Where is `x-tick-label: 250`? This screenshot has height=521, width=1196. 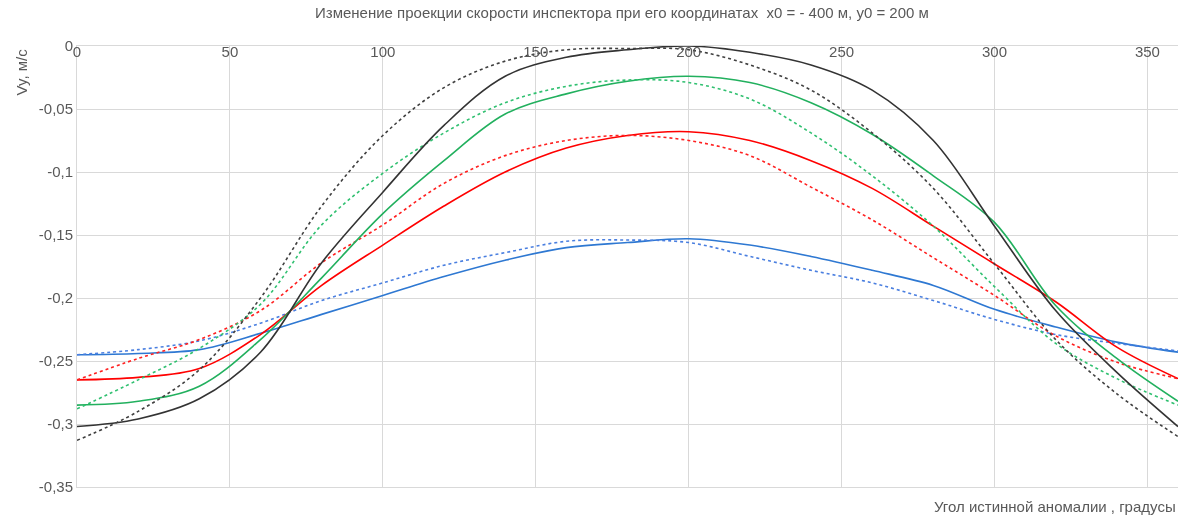 x-tick-label: 250 is located at coordinates (842, 51).